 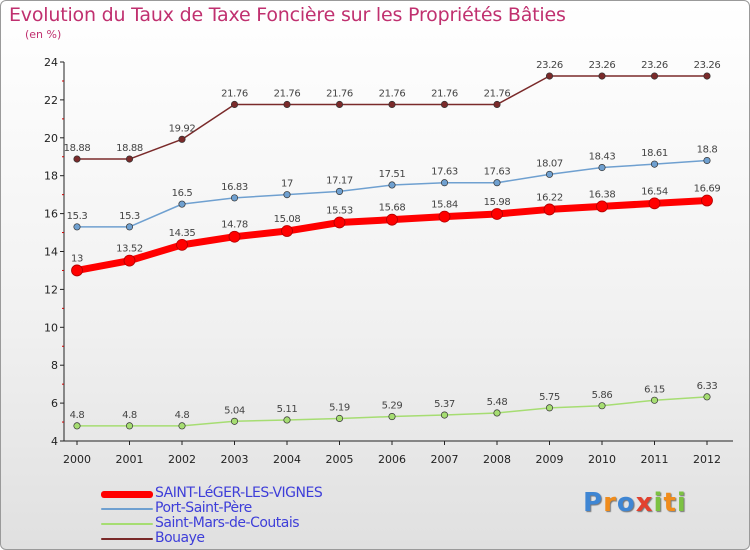 What do you see at coordinates (655, 459) in the screenshot?
I see `x-tick-label: 2011` at bounding box center [655, 459].